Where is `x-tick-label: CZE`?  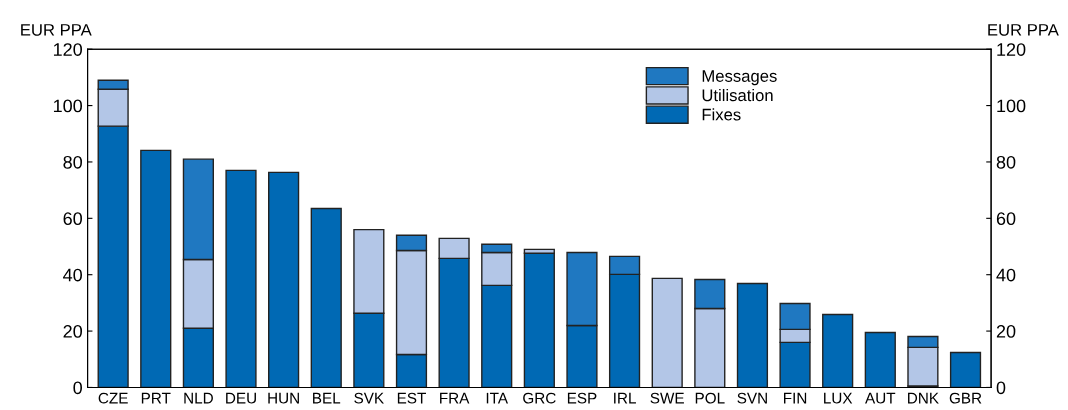 x-tick-label: CZE is located at coordinates (113, 398).